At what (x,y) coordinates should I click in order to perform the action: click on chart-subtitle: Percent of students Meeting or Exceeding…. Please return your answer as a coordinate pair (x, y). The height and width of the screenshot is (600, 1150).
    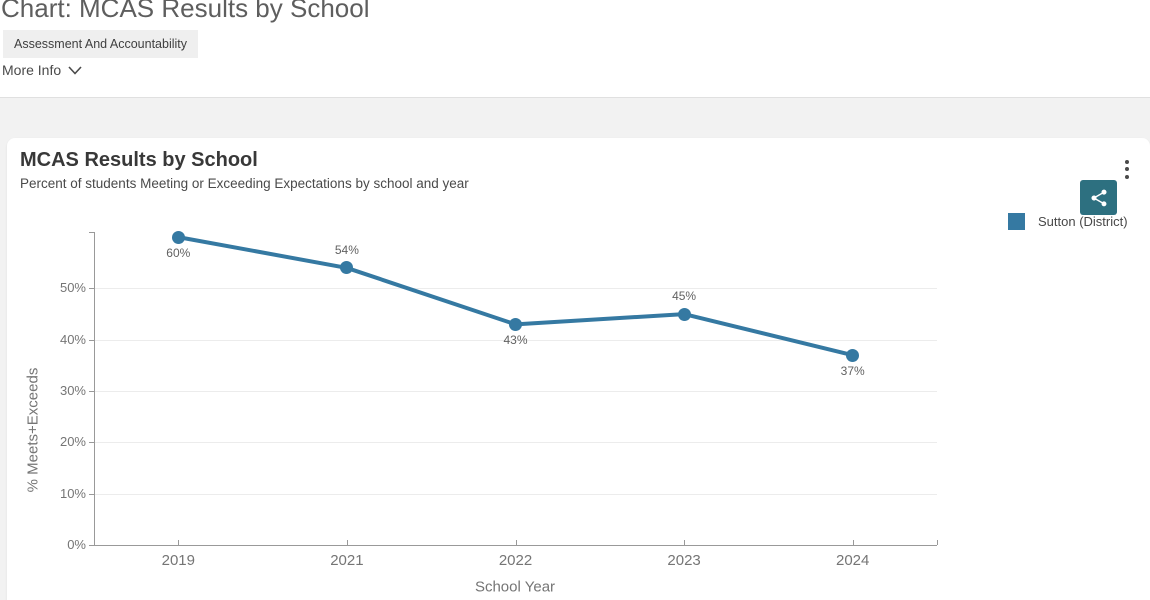
    Looking at the image, I should click on (244, 183).